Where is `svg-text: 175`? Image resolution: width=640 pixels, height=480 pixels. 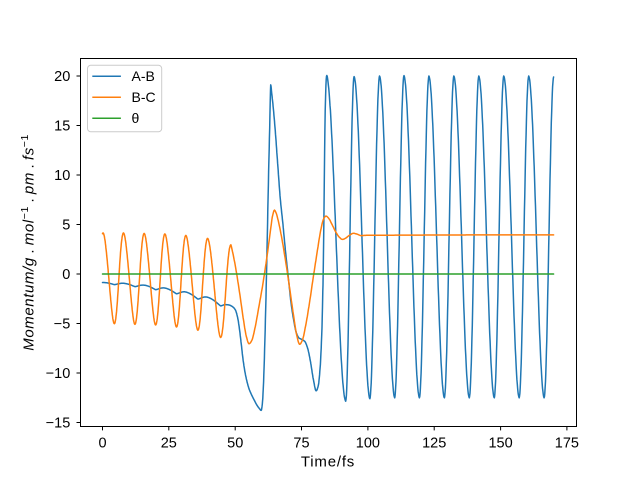
svg-text: 175 is located at coordinates (567, 444).